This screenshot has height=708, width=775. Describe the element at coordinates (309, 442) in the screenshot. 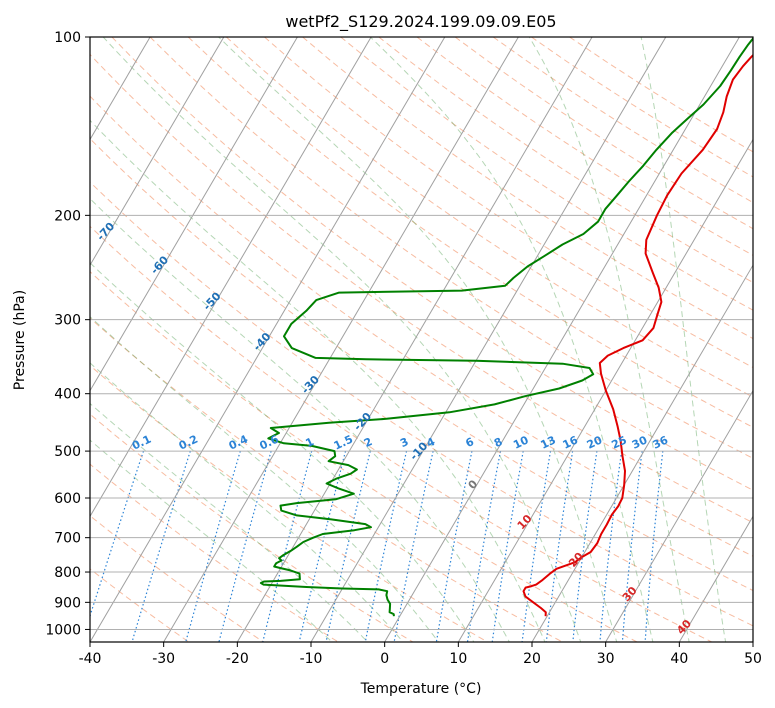

I see `mixing-ratio-label: 1` at that location.